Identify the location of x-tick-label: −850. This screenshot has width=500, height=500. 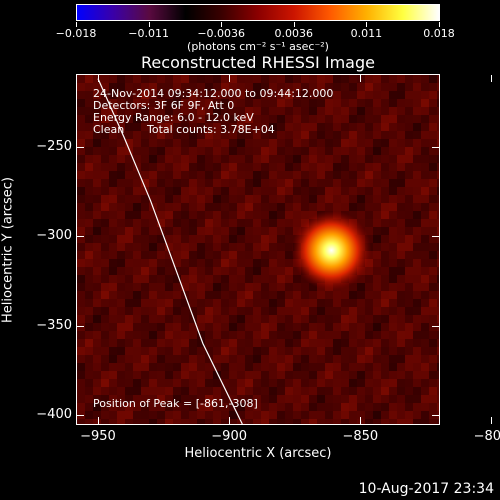
(360, 436).